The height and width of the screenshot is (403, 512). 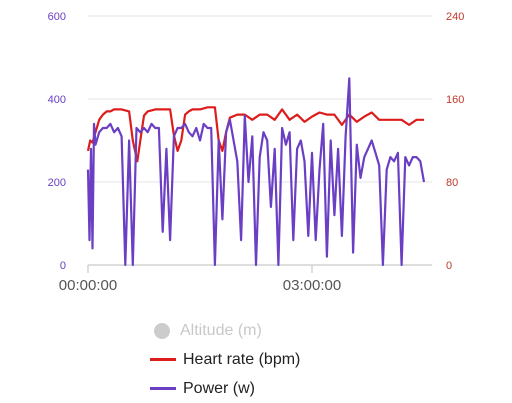 What do you see at coordinates (312, 285) in the screenshot?
I see `x-tick-label: 03:00:00` at bounding box center [312, 285].